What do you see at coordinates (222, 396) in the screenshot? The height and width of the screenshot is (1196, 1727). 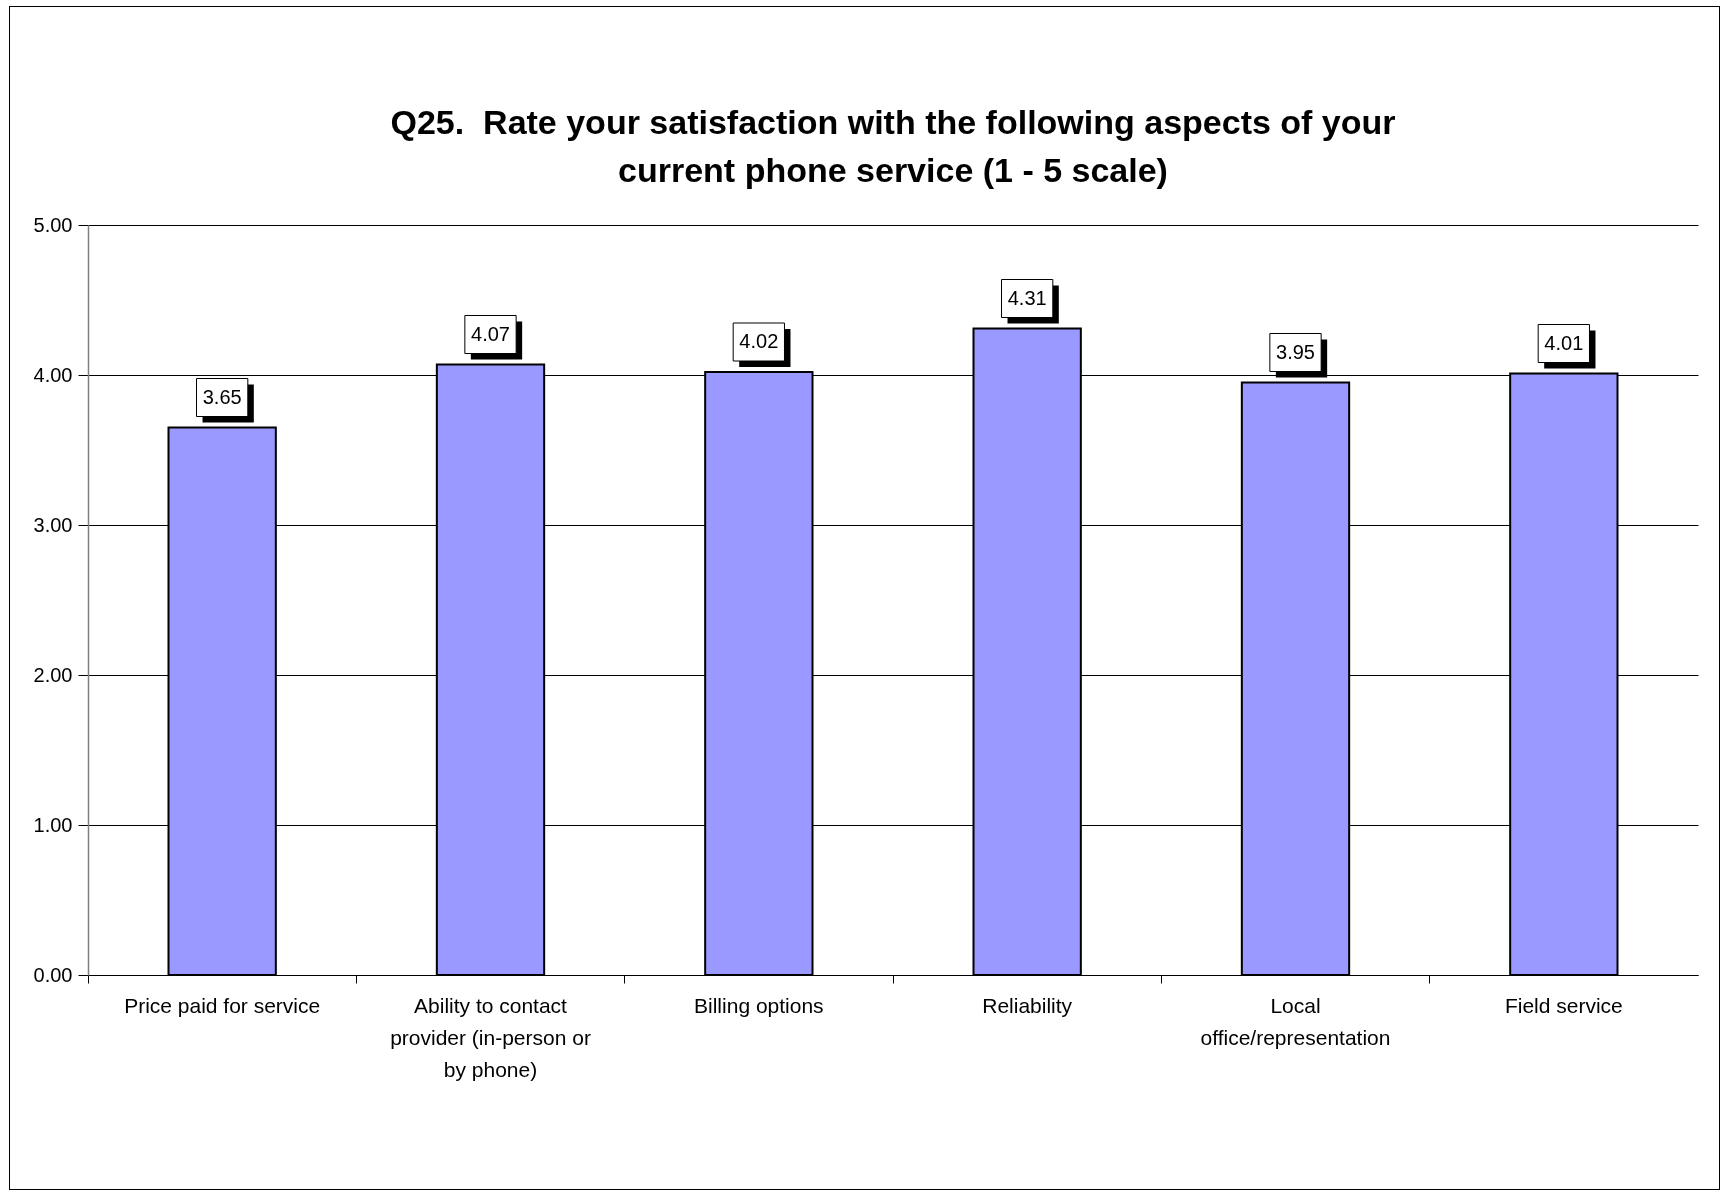 I see `data-label: 3.65` at bounding box center [222, 396].